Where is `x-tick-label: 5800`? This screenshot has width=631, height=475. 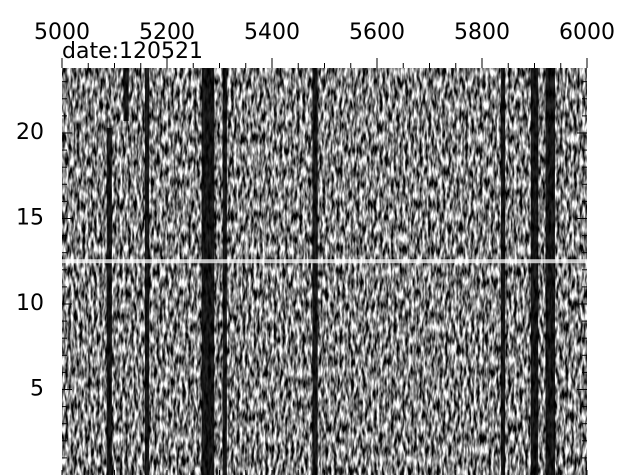
x-tick-label: 5800 is located at coordinates (482, 32).